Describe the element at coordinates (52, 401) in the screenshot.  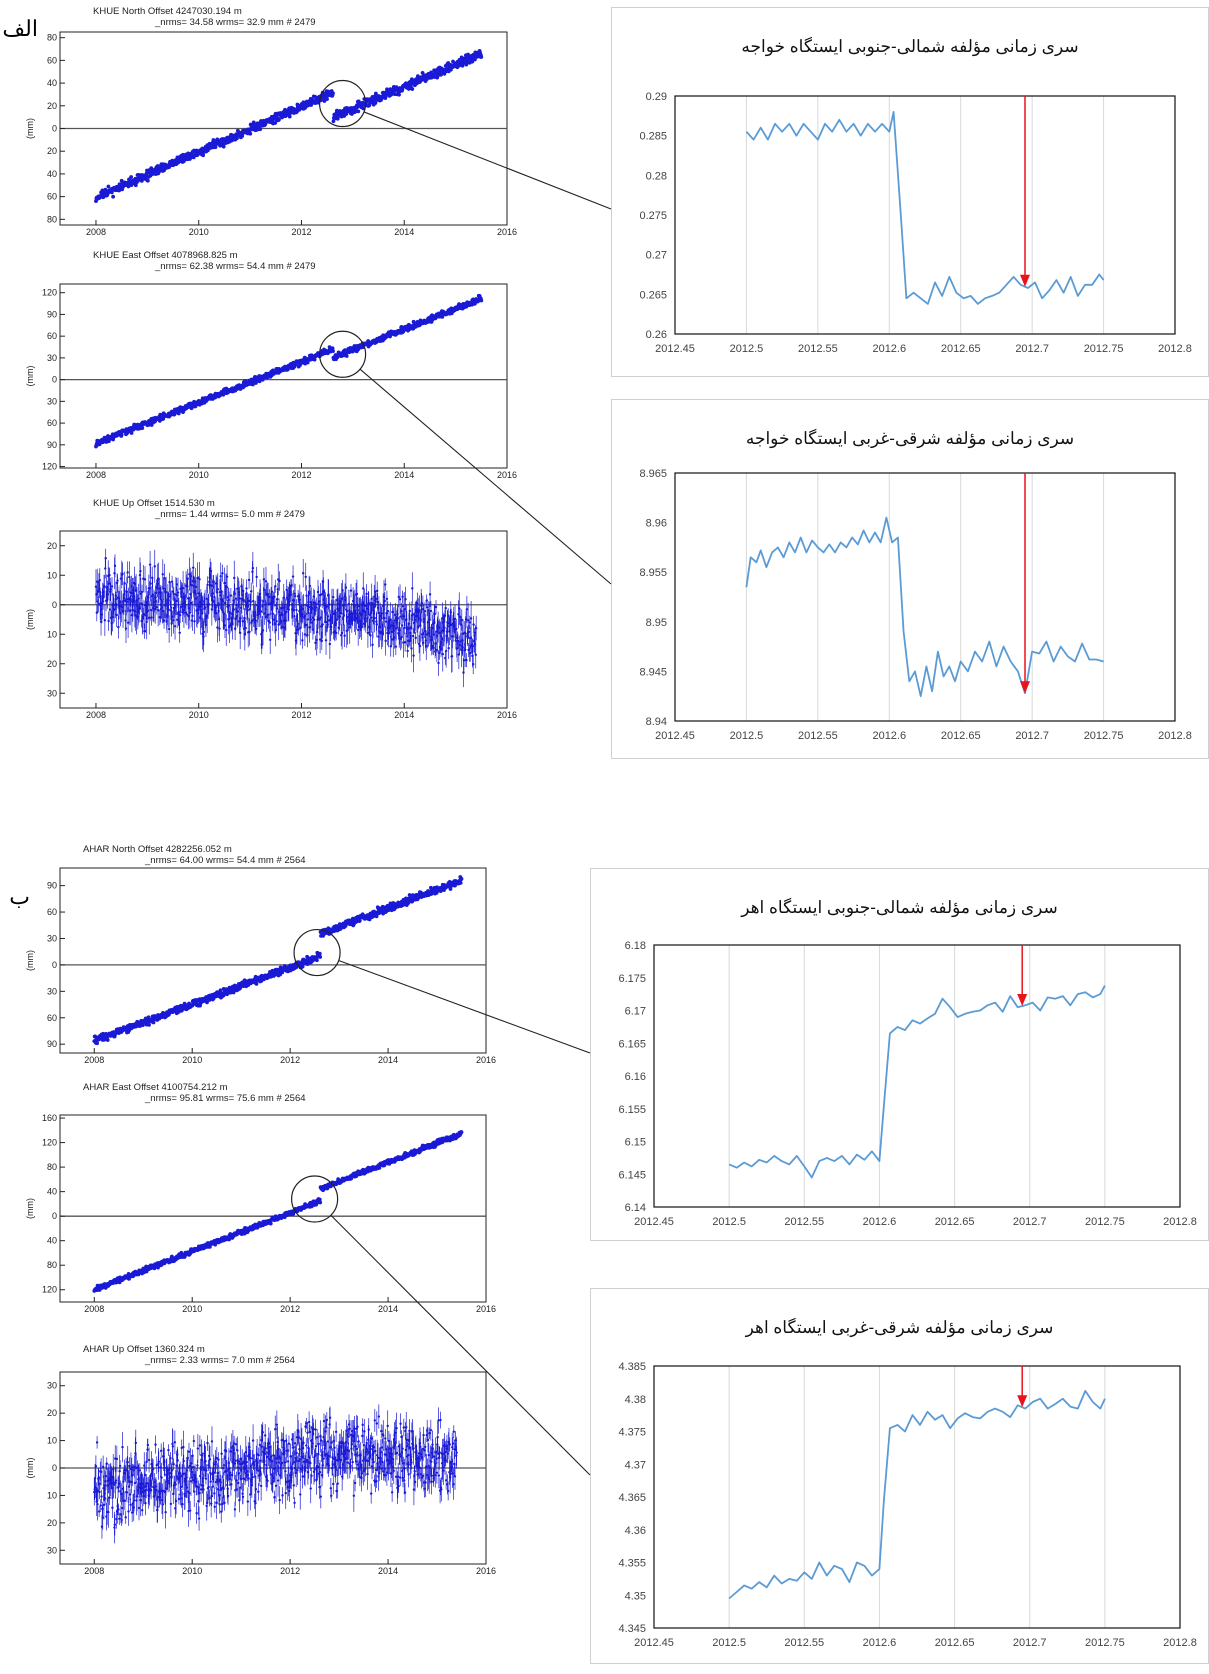
I see `y-tick-label: 30` at that location.